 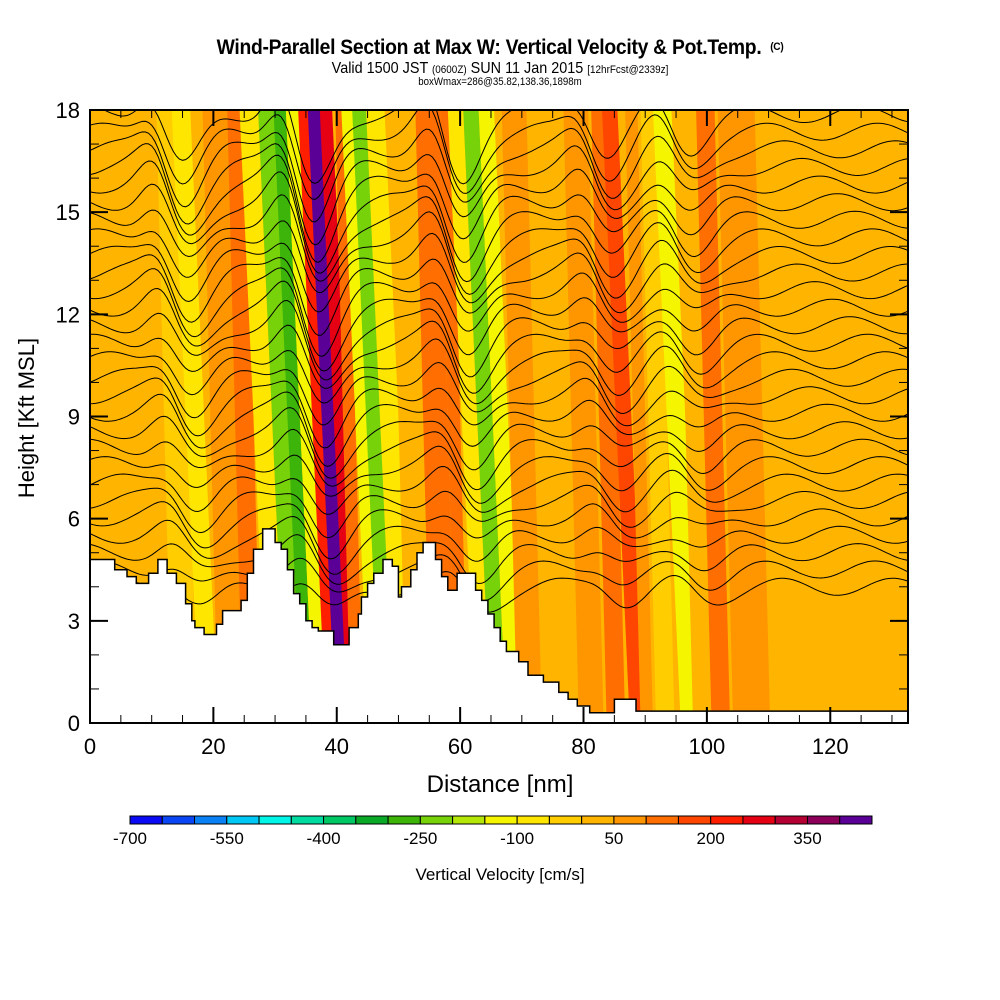 I want to click on valid-utc: (0600Z), so click(x=449, y=70).